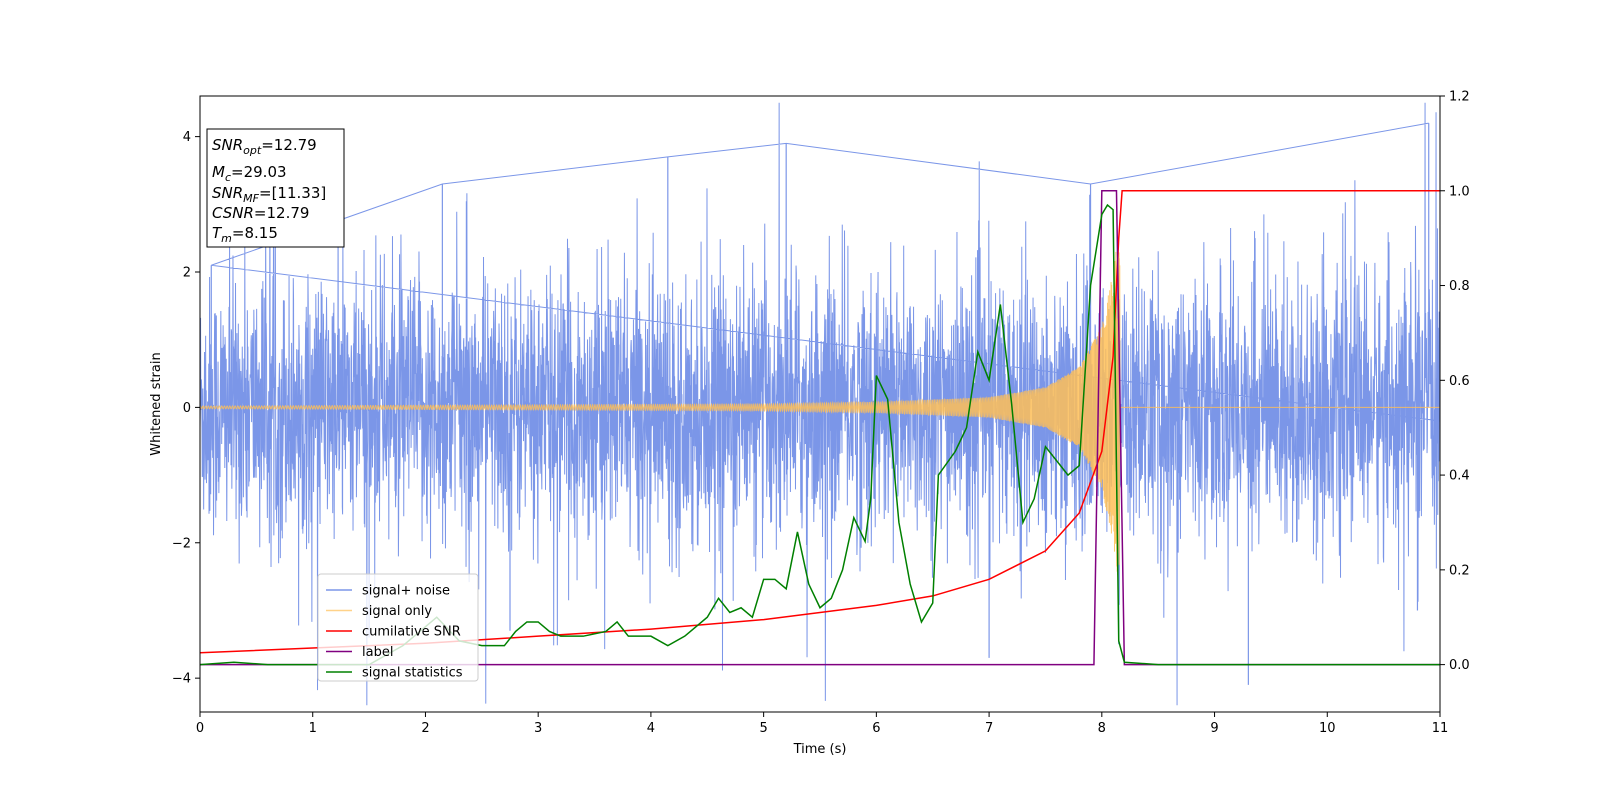 This screenshot has height=800, width=1600. I want to click on annotation-csnr: CSNR=12.79, so click(260, 213).